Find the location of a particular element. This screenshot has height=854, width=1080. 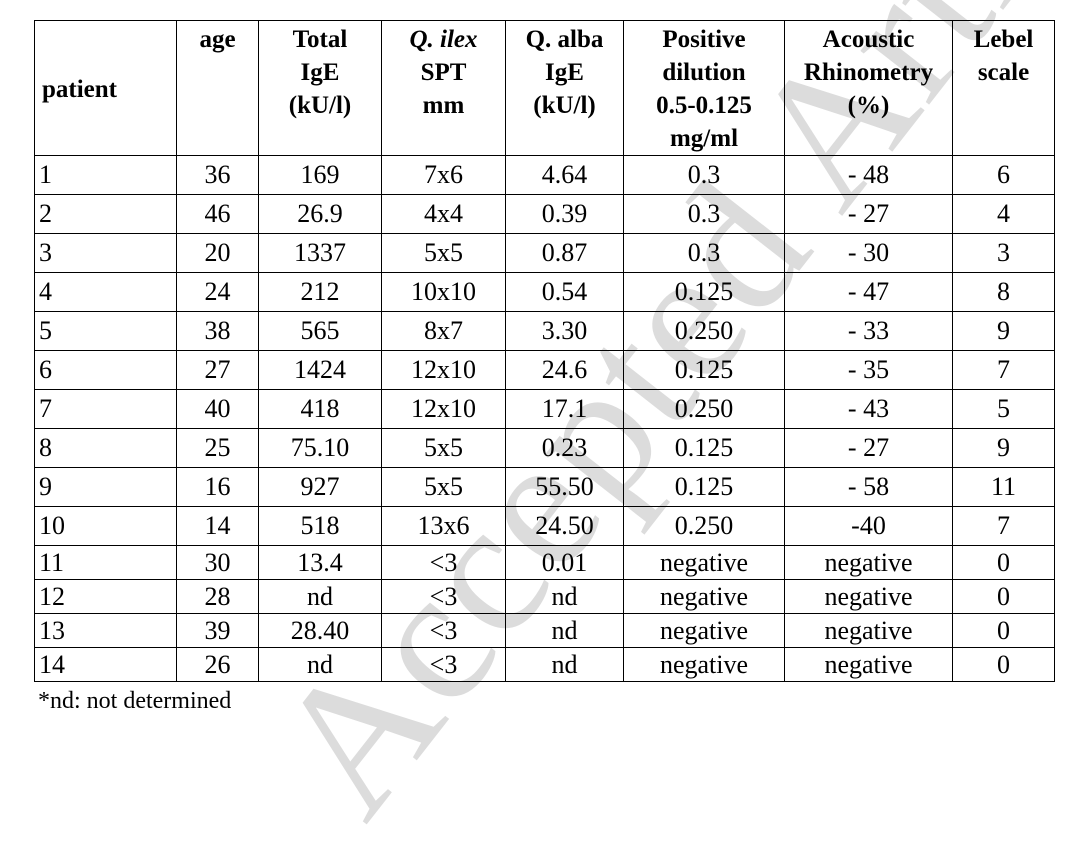

table-cell: 4x4 is located at coordinates (443, 214).